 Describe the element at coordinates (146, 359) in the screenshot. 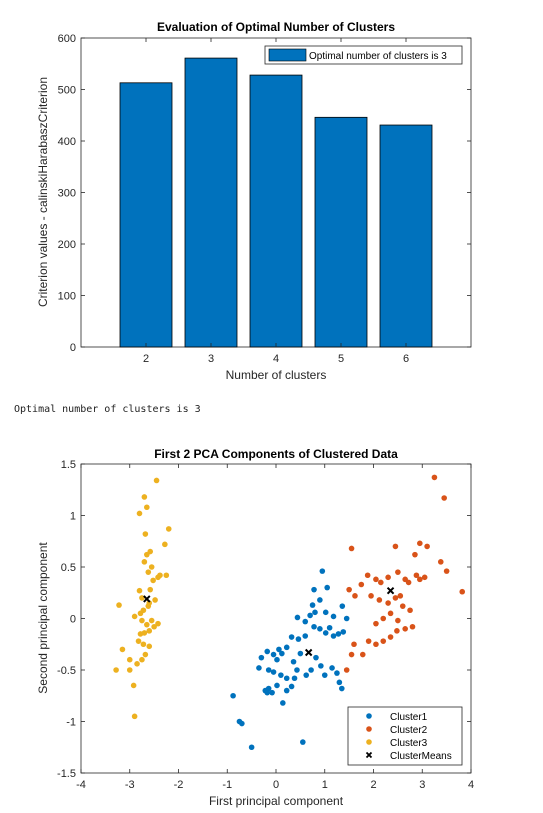

I see `bar-xtick-label: 2` at that location.